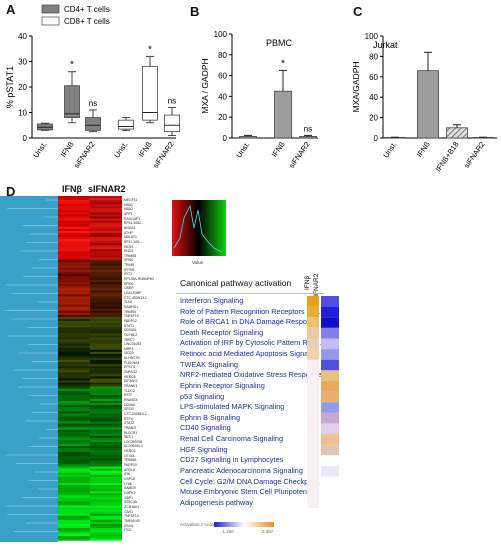  What do you see at coordinates (150, 49) in the screenshot?
I see `box-annotation: *` at bounding box center [150, 49].